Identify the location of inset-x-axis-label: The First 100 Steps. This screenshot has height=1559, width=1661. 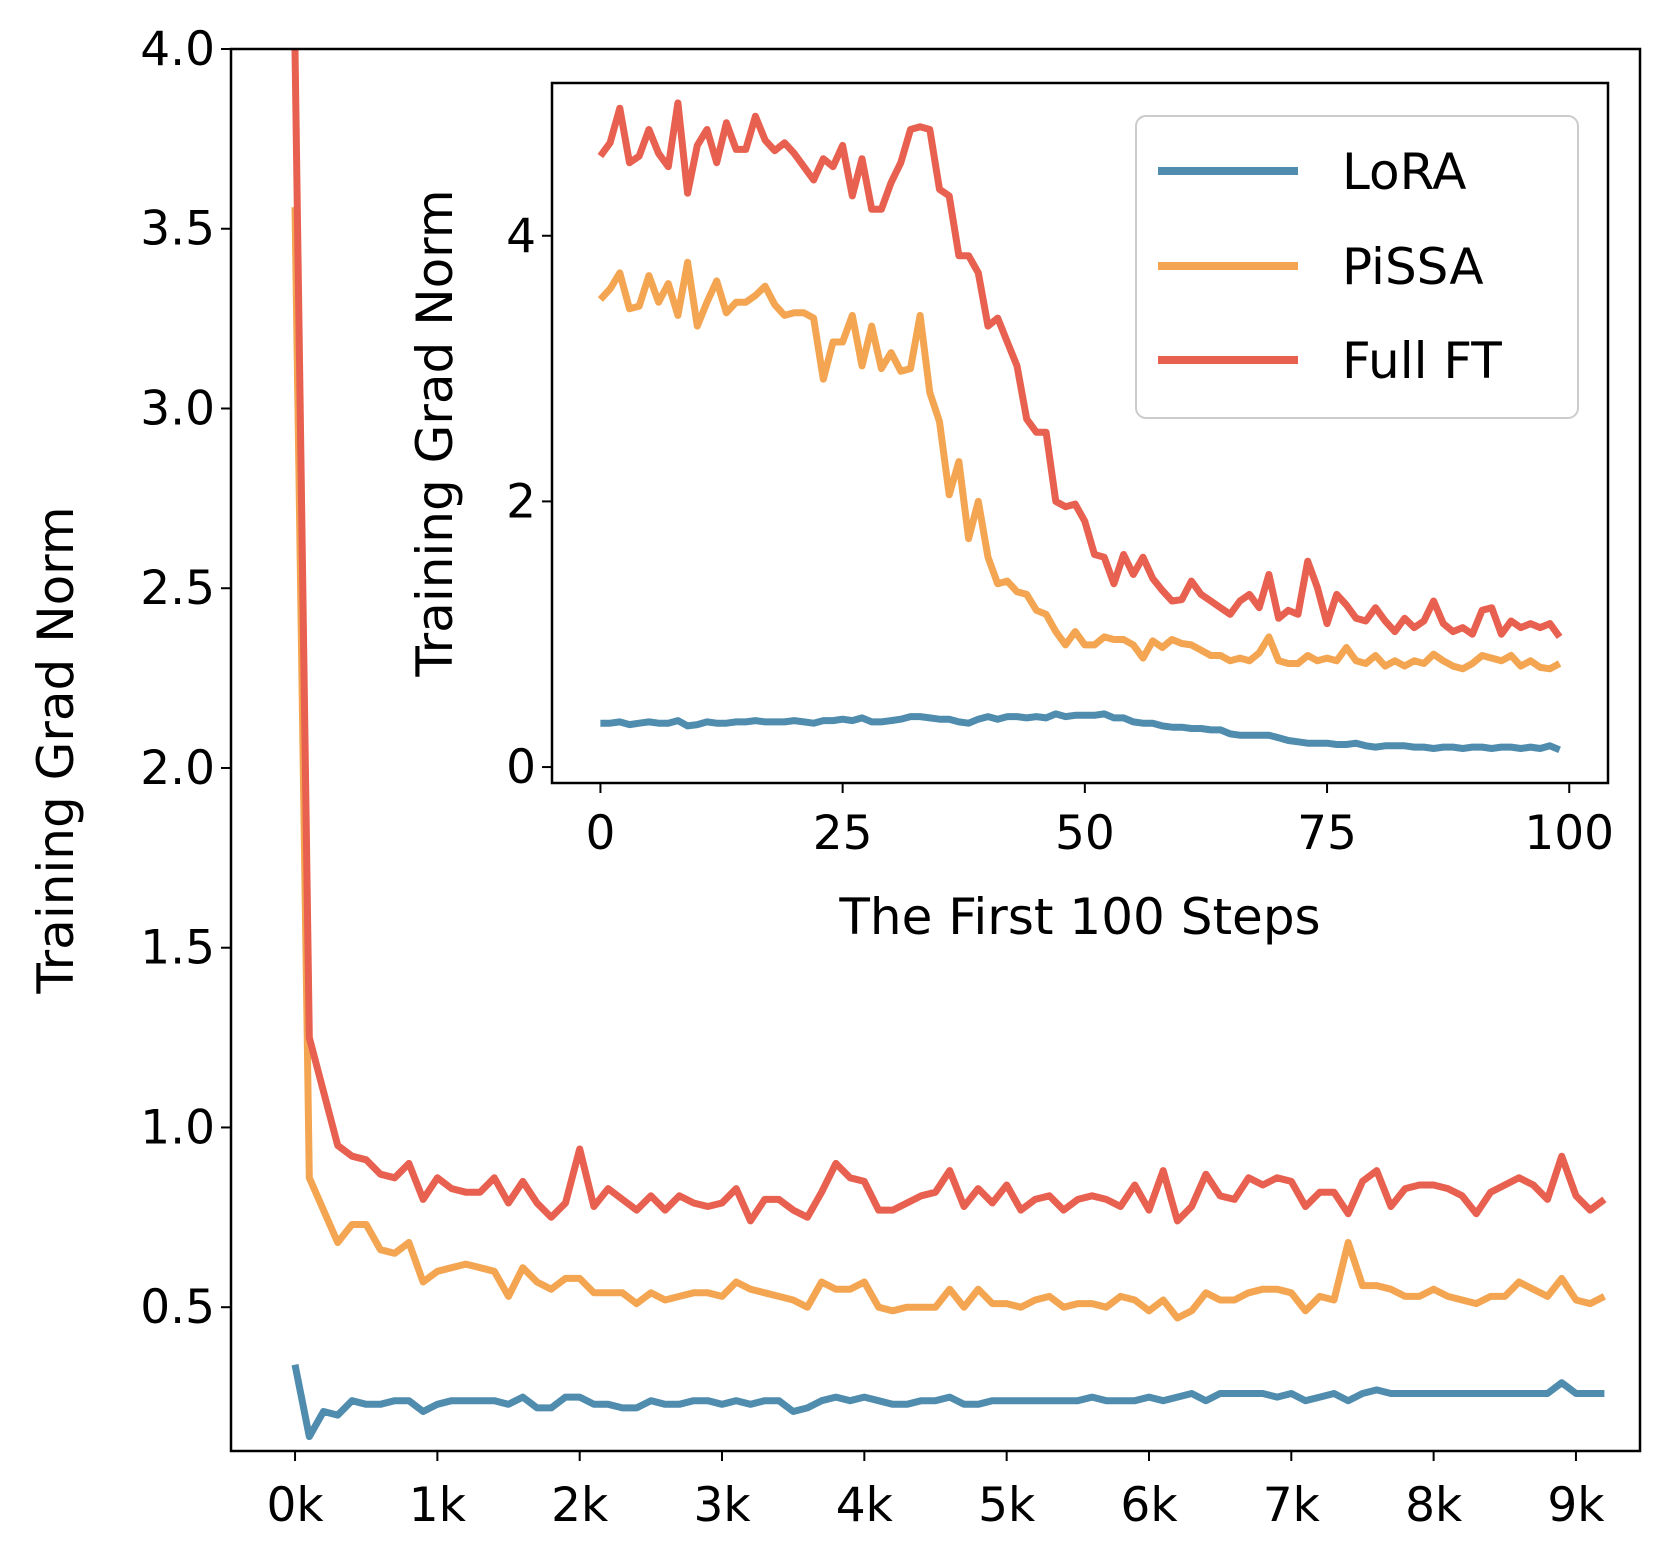
(1079, 917).